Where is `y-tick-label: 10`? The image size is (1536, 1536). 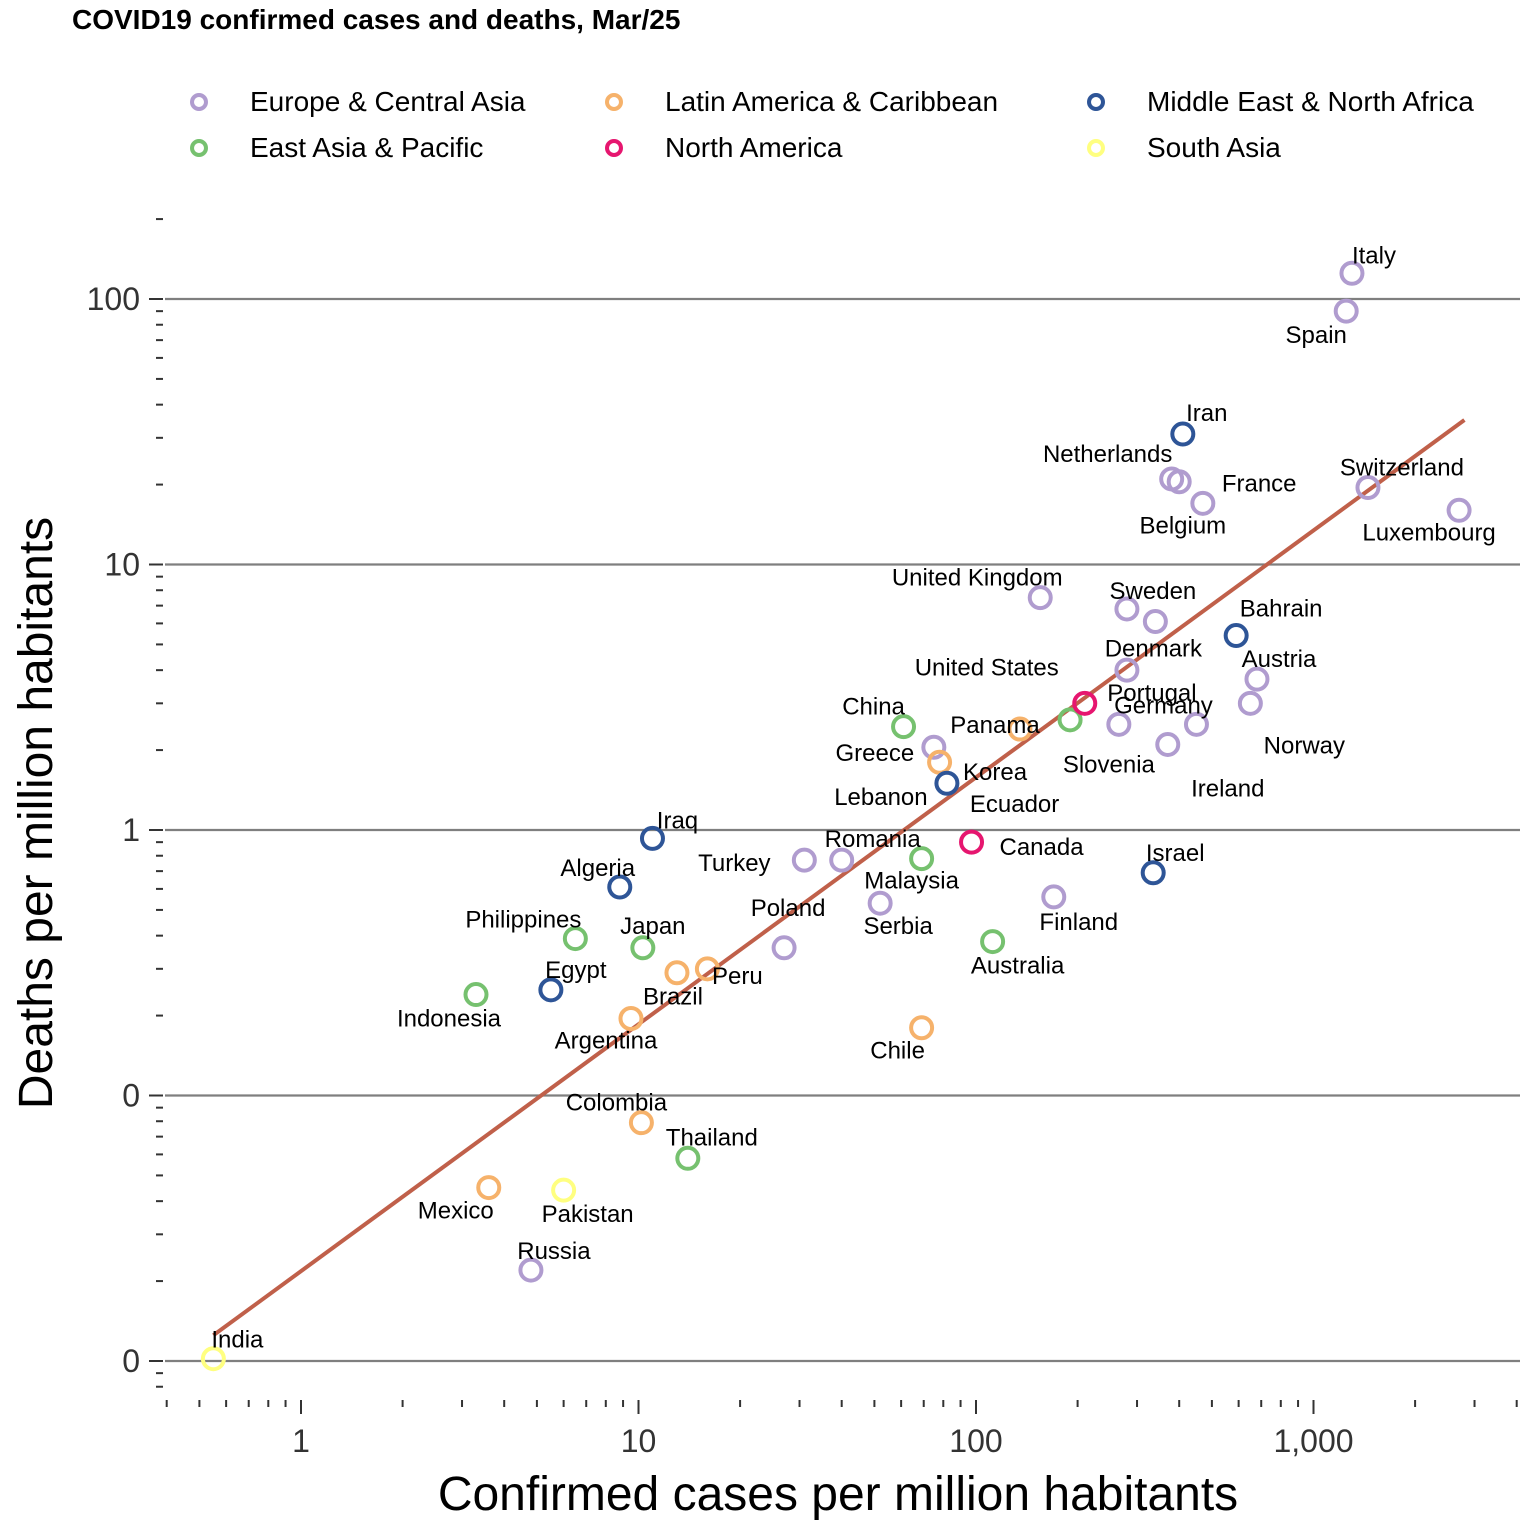 y-tick-label: 10 is located at coordinates (122, 565).